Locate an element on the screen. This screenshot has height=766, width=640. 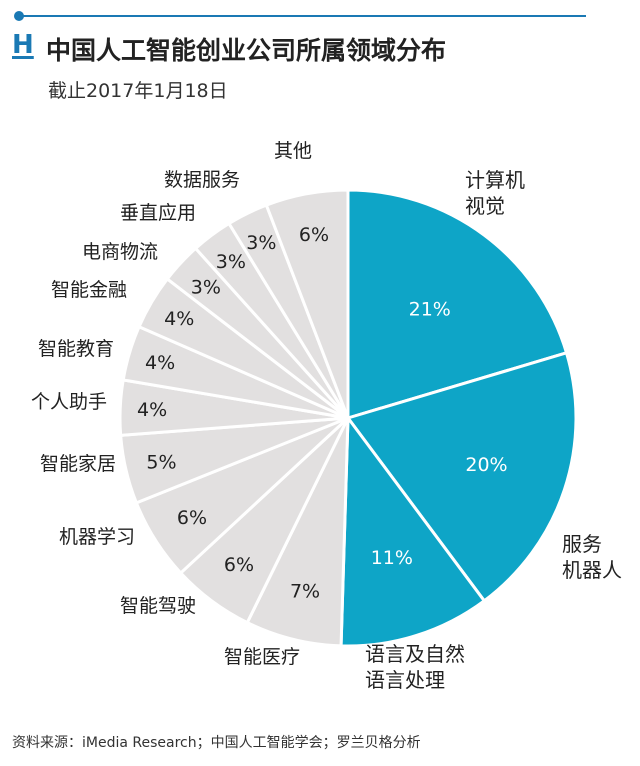
pie-category-label: 垂直应用 is located at coordinates (158, 213).